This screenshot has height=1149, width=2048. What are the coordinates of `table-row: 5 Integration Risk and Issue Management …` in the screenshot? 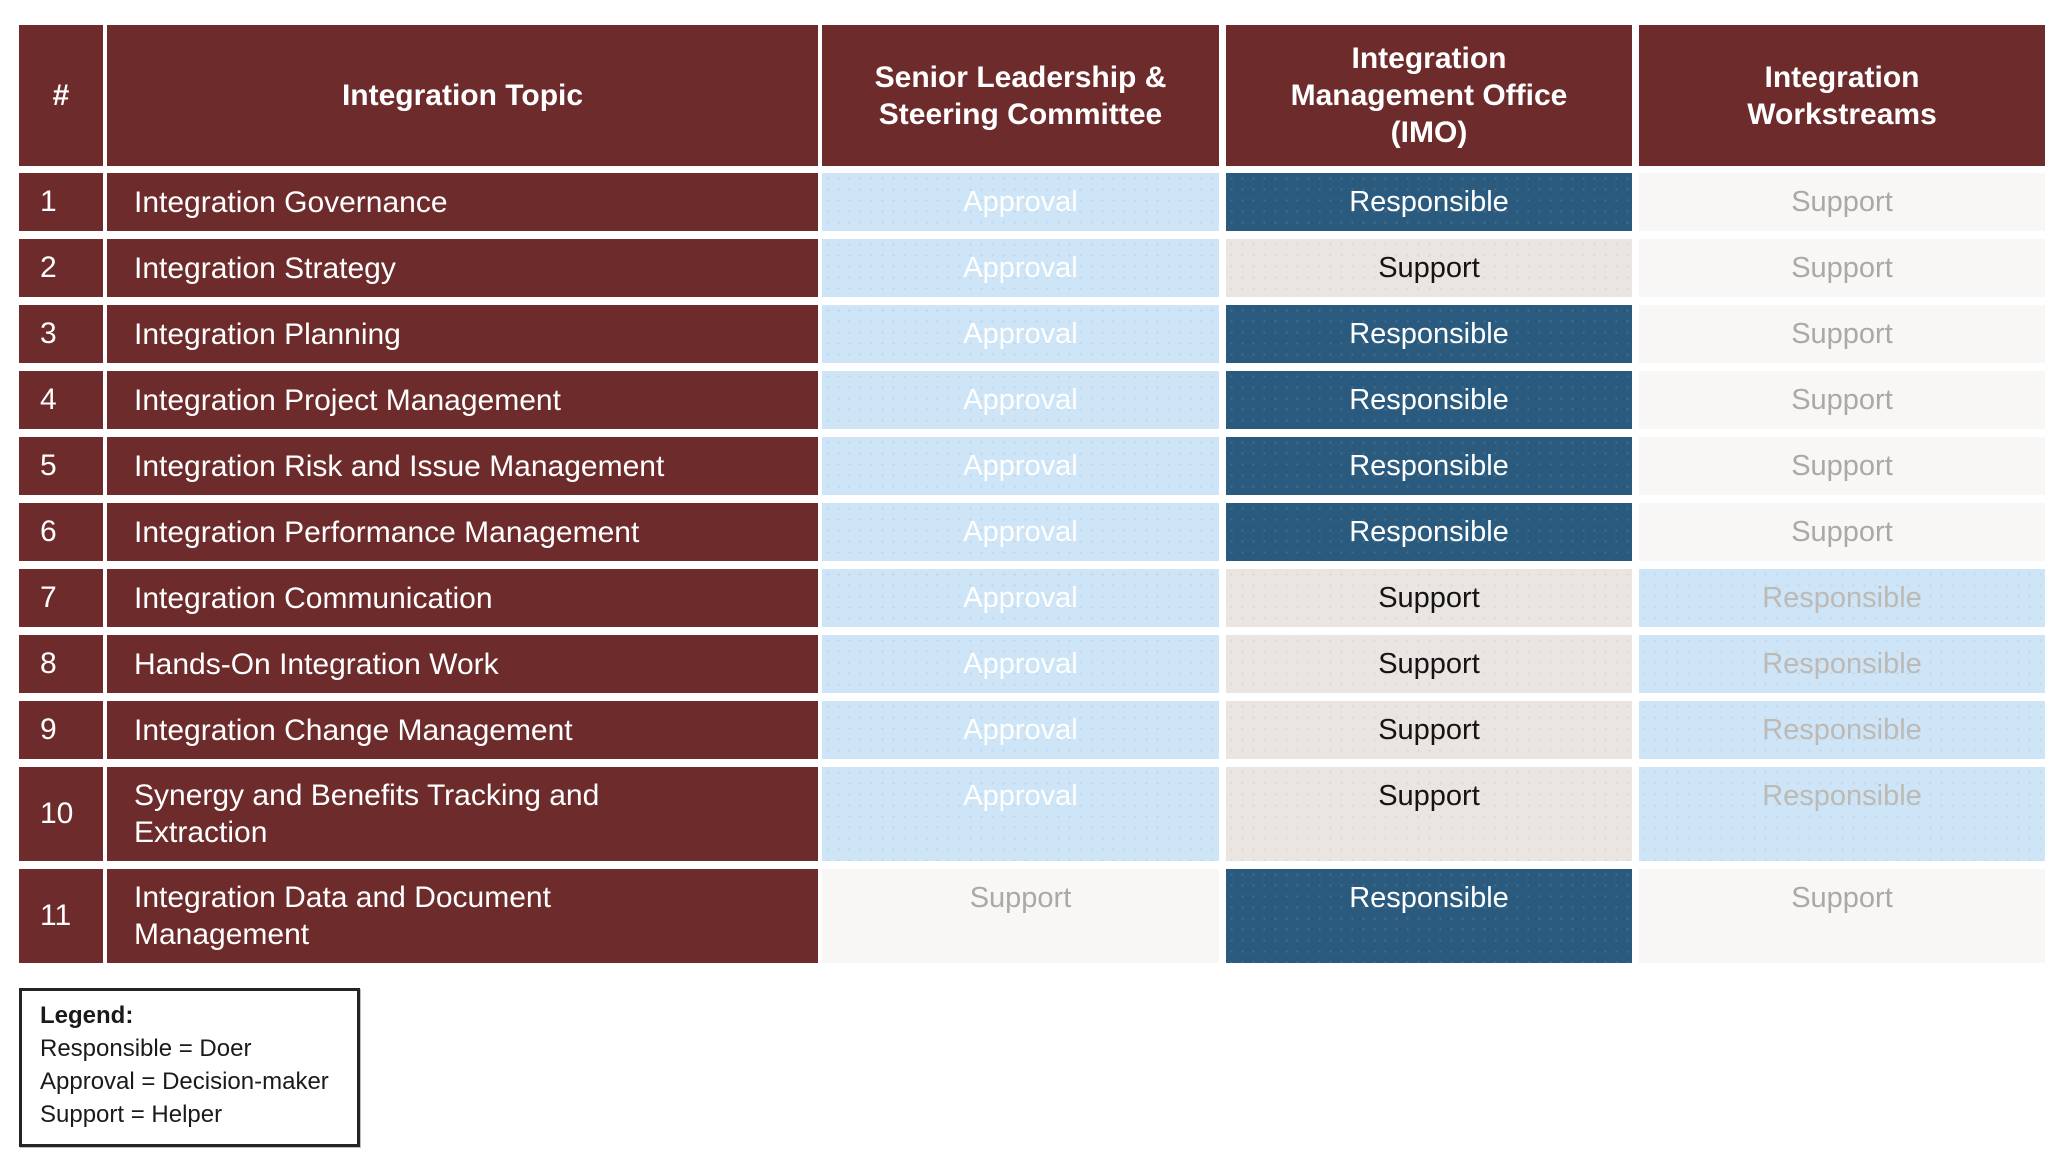 It's located at (1032, 466).